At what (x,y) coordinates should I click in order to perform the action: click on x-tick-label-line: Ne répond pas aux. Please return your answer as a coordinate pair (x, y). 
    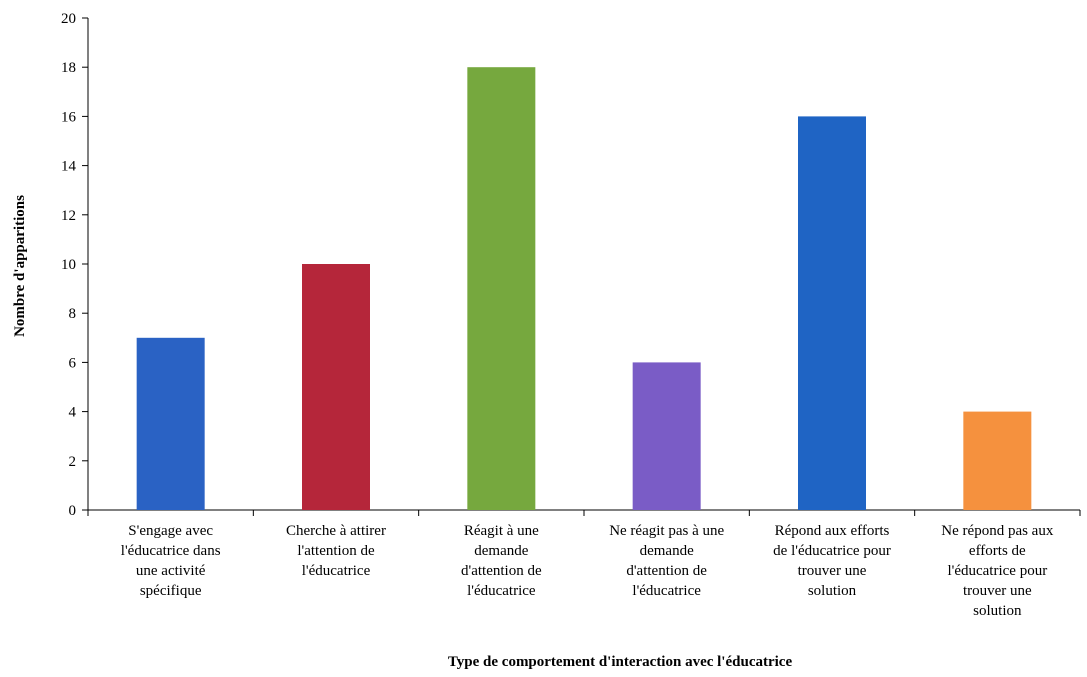
    Looking at the image, I should click on (997, 531).